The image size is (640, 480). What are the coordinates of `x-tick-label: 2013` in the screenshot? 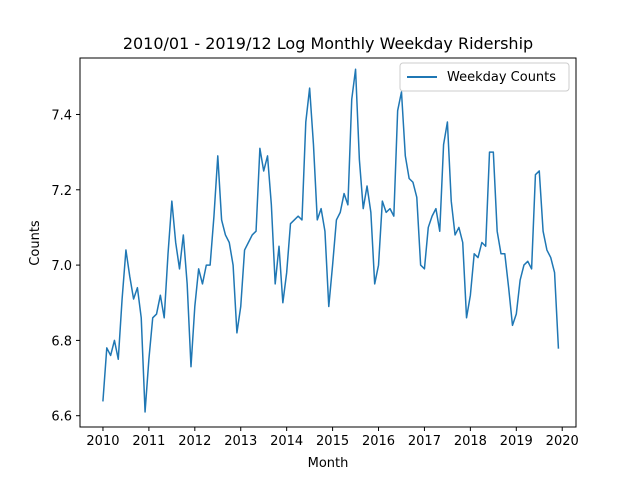 It's located at (240, 441).